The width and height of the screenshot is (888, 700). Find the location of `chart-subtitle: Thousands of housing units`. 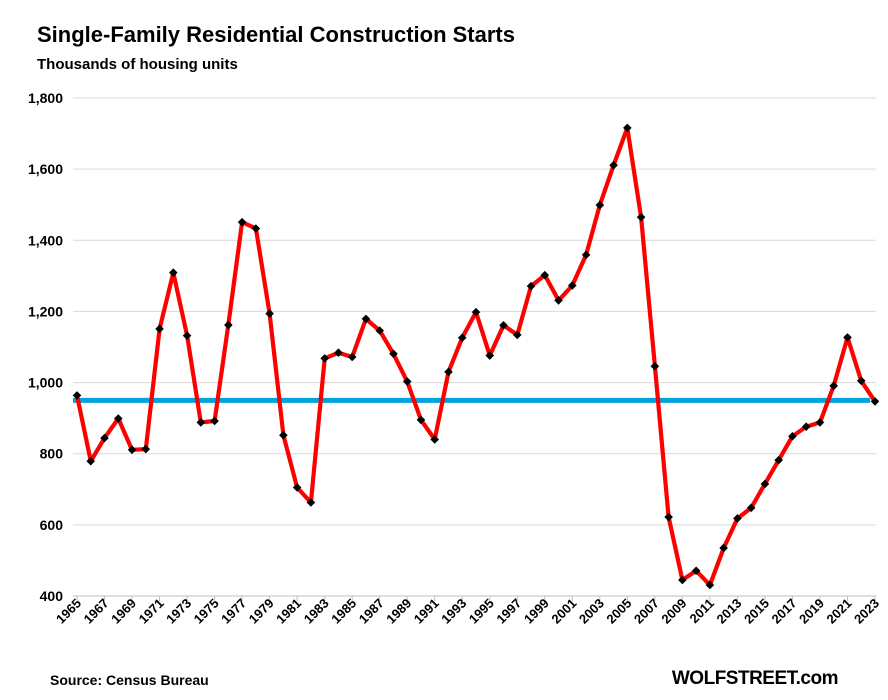

chart-subtitle: Thousands of housing units is located at coordinates (137, 64).